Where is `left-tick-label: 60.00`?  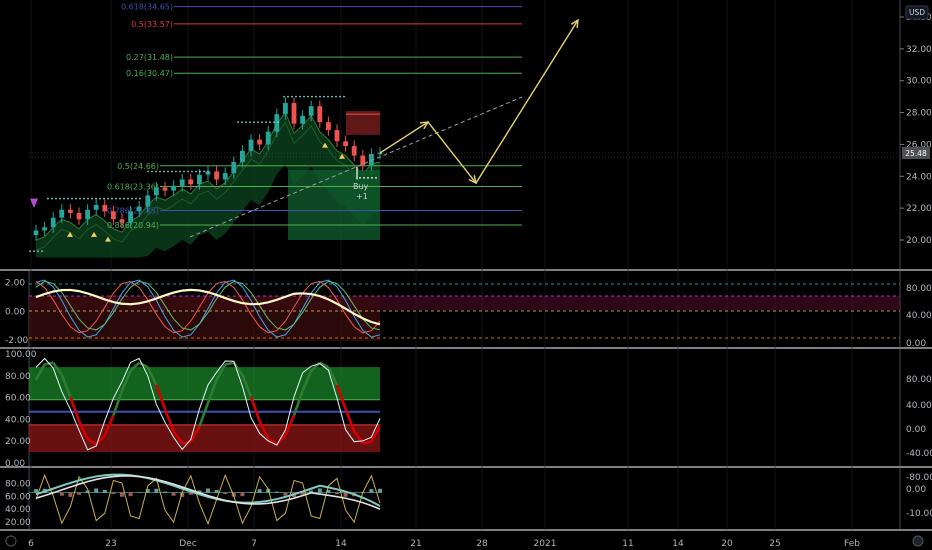
left-tick-label: 60.00 is located at coordinates (18, 399).